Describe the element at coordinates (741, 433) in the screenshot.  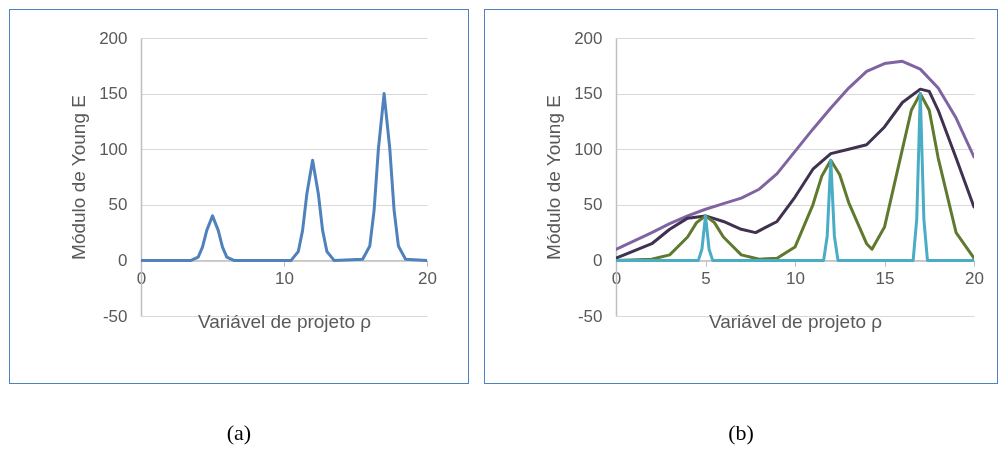
I see `text: (b)` at that location.